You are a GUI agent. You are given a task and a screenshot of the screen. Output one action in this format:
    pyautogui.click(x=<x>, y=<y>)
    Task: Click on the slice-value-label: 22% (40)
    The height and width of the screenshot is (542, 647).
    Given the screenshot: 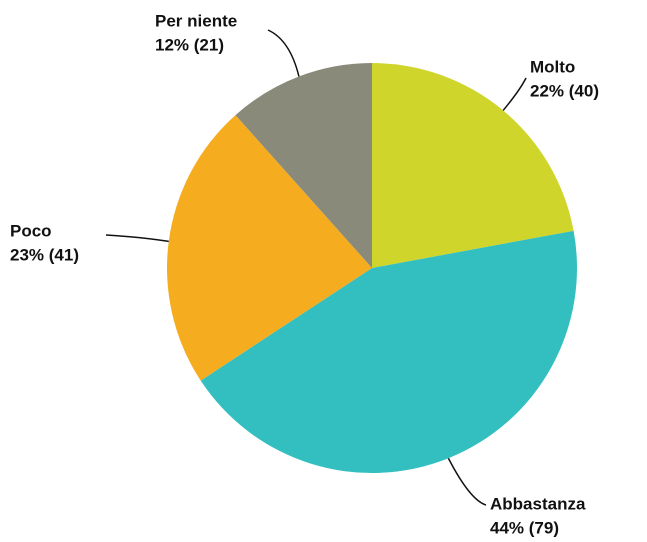 What is the action you would take?
    pyautogui.click(x=564, y=90)
    